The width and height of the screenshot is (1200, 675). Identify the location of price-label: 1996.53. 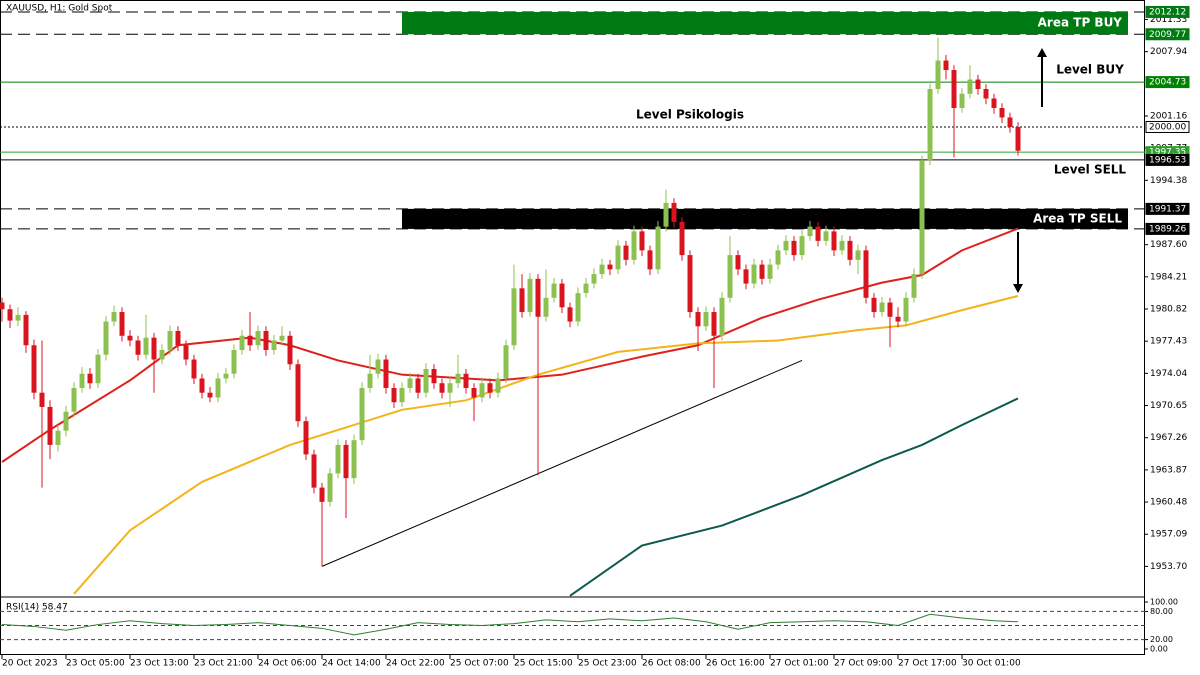
(1167, 160).